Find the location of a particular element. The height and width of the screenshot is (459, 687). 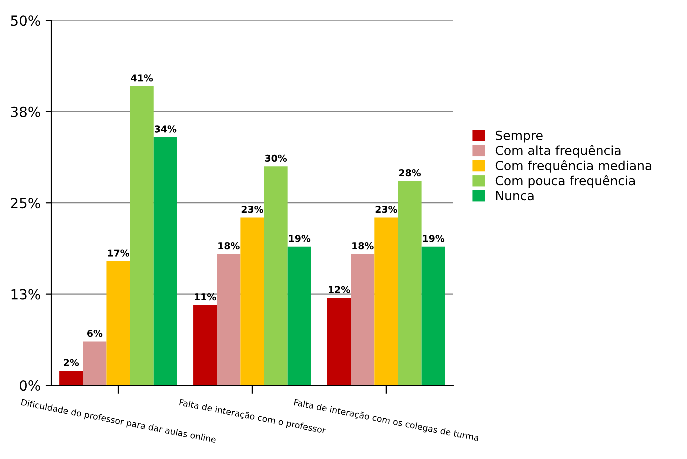

data-label: 30% is located at coordinates (276, 158).